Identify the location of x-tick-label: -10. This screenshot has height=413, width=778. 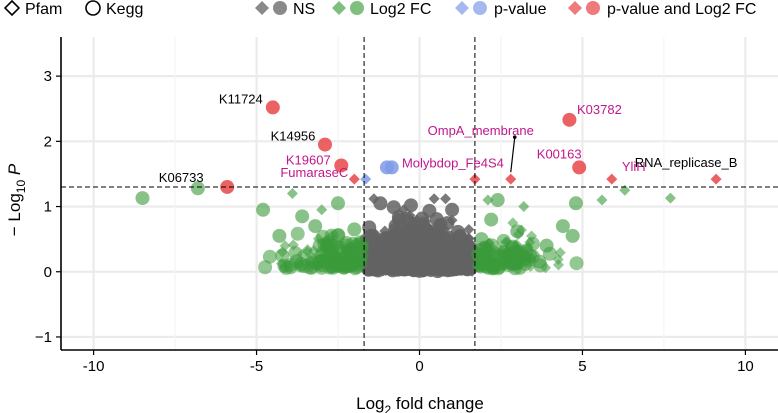
(94, 366).